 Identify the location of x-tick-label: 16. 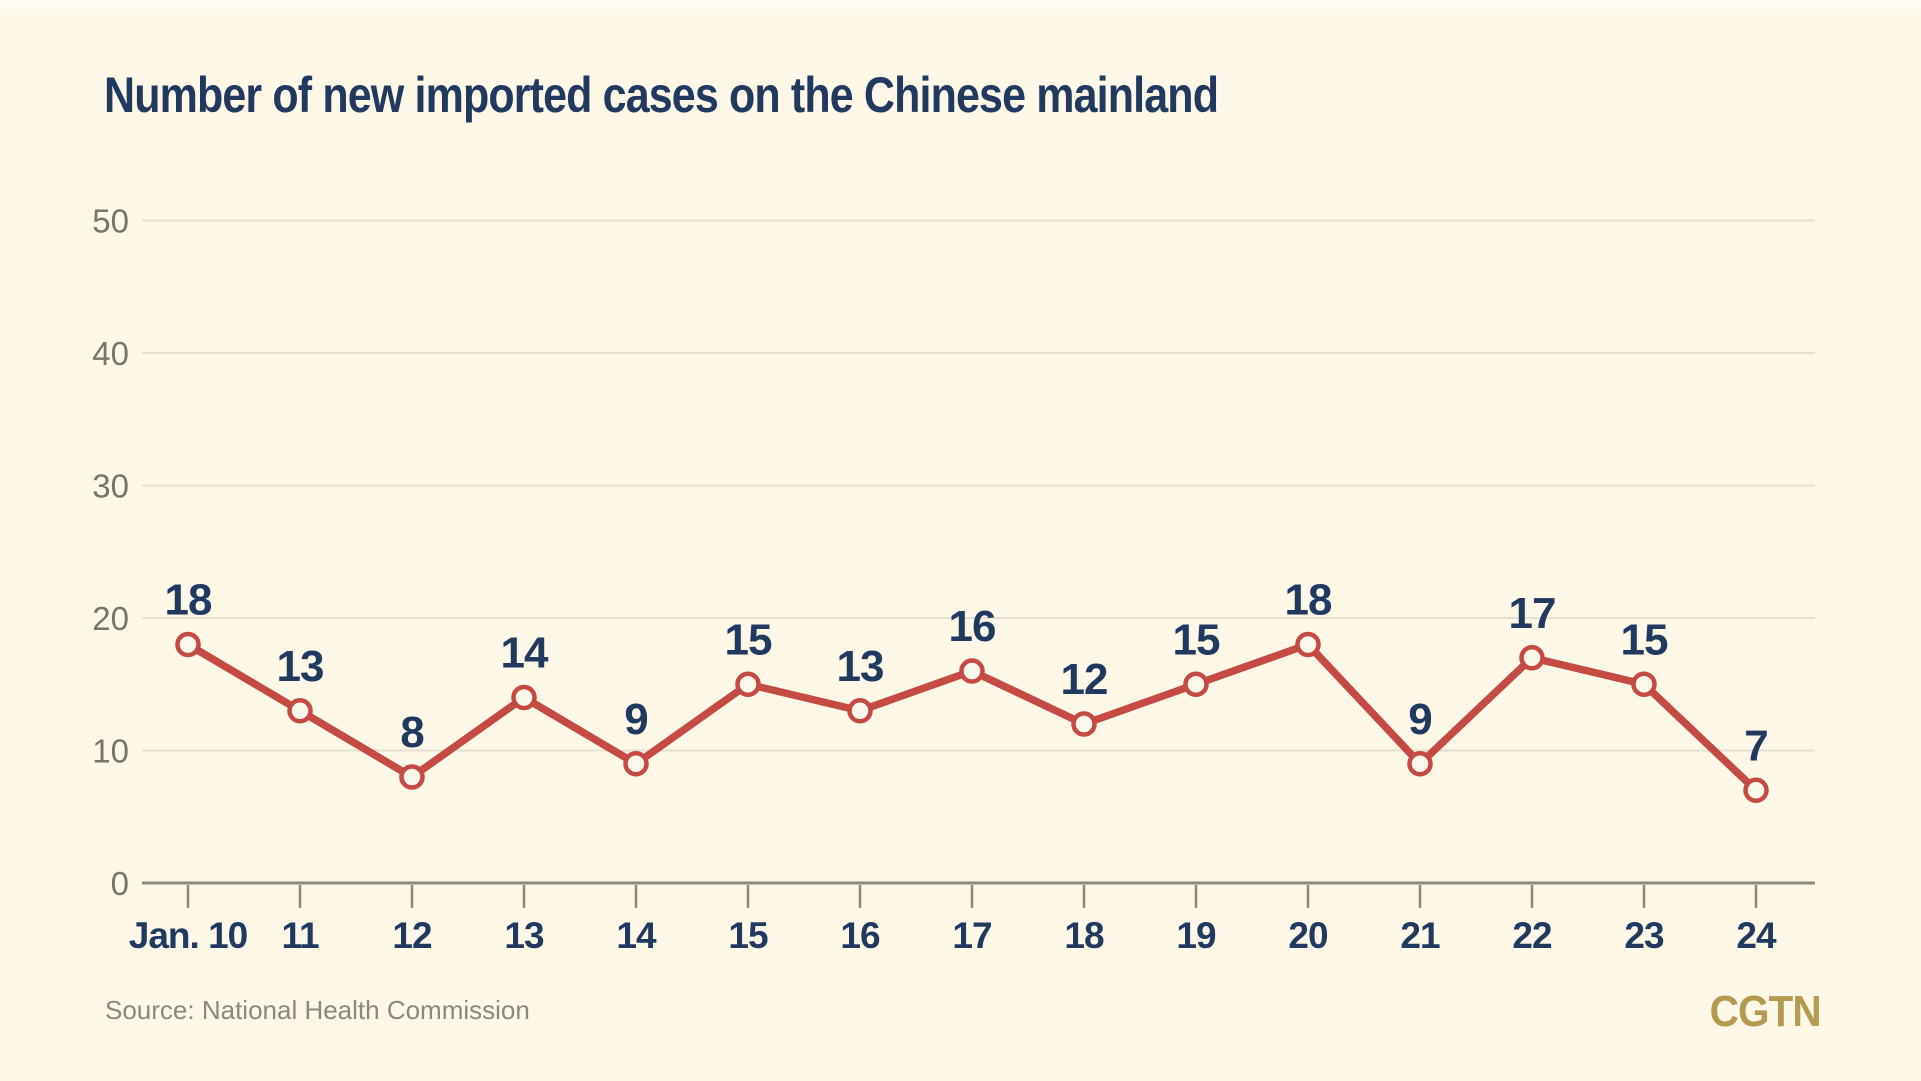
(860, 935).